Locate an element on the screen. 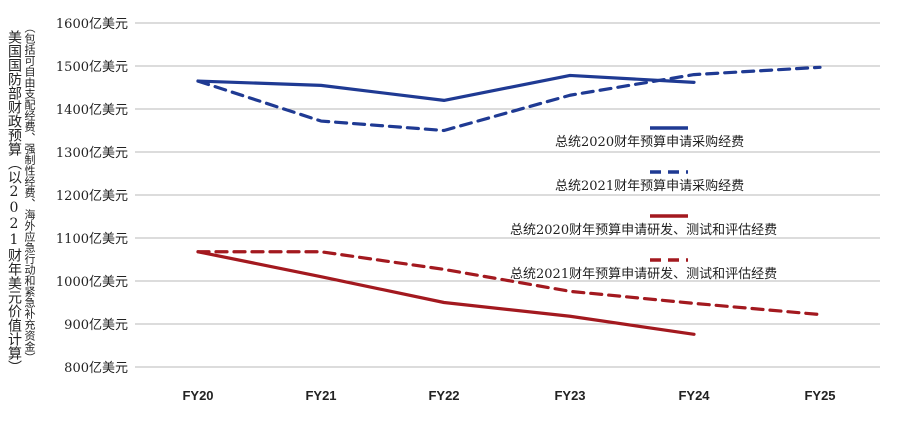 The image size is (897, 421). y-tick-label: 800亿美元 is located at coordinates (96, 368).